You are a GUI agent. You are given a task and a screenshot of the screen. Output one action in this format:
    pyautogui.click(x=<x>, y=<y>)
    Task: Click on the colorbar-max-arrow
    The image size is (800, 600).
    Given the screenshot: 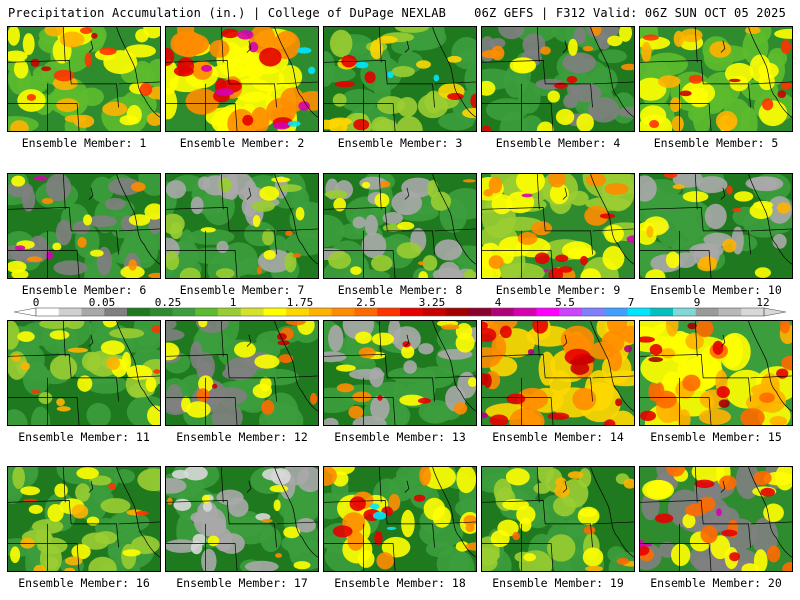 What is the action you would take?
    pyautogui.click(x=775, y=312)
    